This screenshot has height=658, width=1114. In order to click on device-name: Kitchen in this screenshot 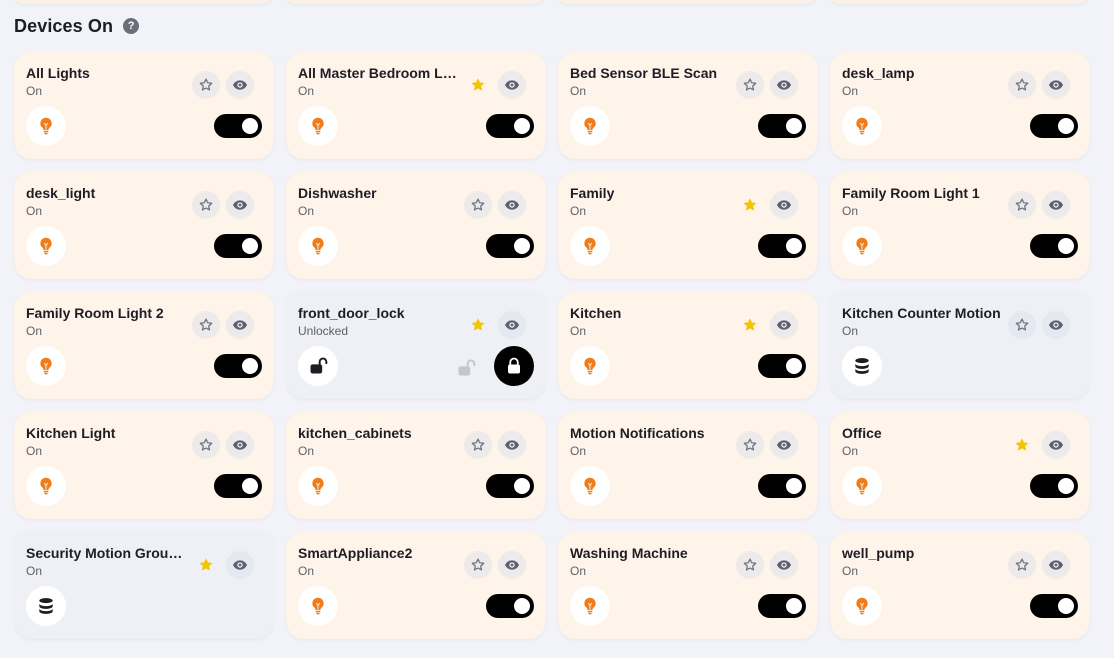, I will do `click(596, 313)`.